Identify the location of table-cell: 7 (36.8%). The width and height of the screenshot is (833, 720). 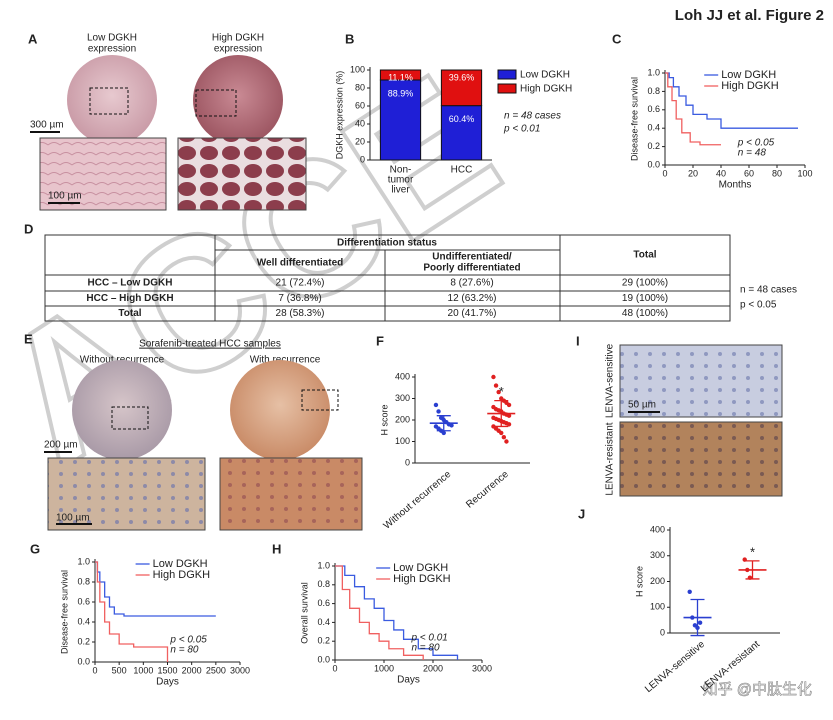
(299, 298).